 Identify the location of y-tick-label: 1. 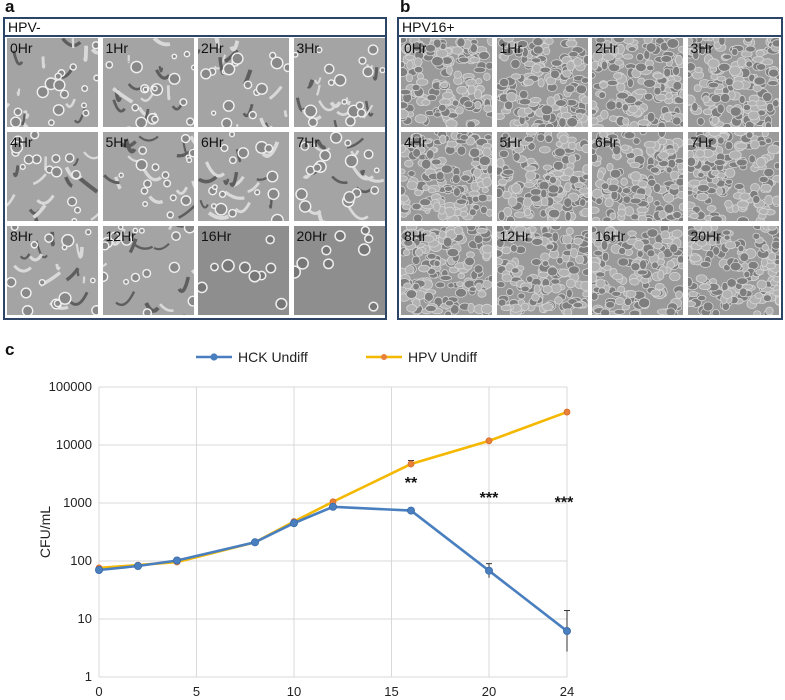
(88, 676).